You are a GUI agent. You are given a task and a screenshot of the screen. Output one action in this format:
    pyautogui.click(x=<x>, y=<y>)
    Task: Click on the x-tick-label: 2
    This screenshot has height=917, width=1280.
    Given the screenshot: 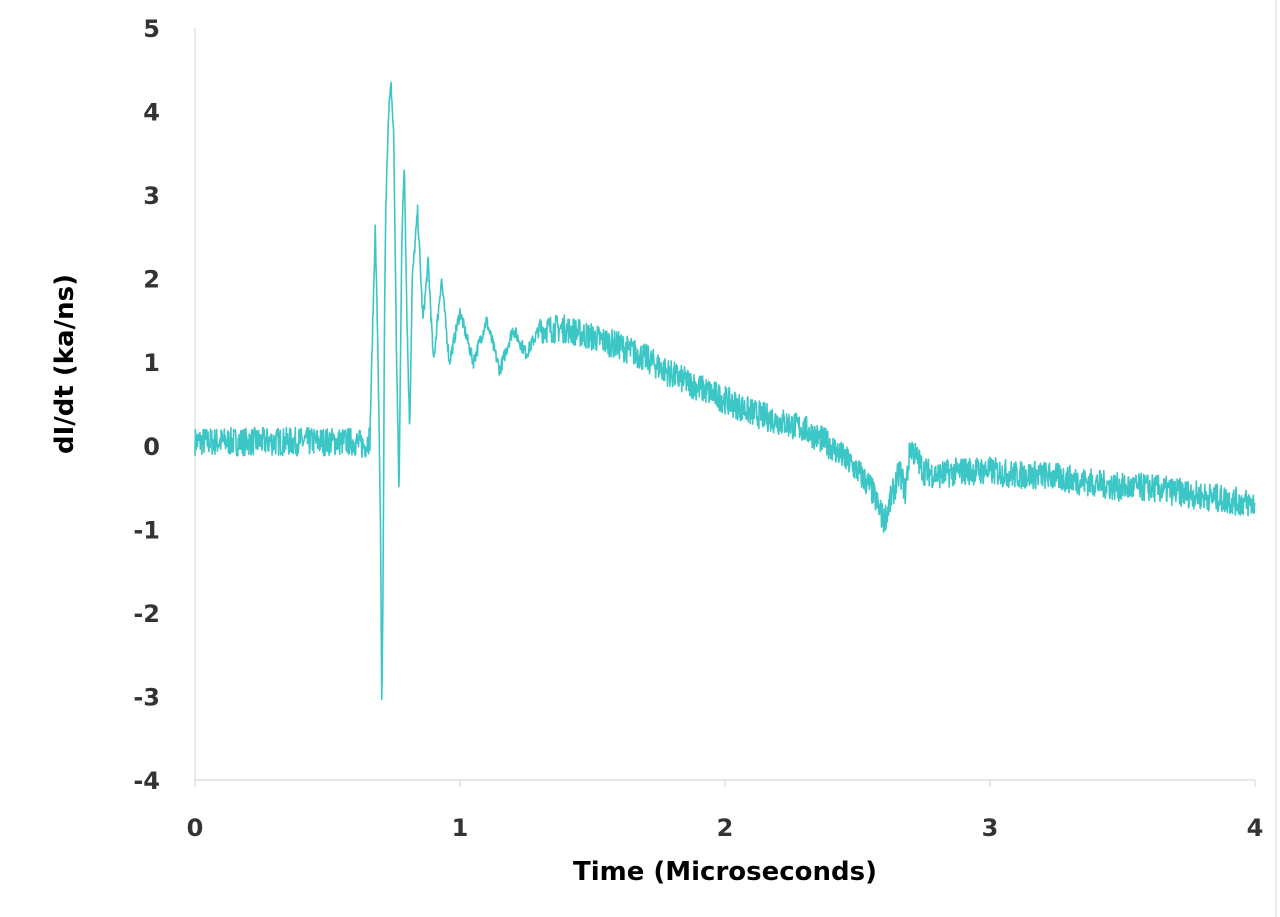 What is the action you would take?
    pyautogui.click(x=725, y=828)
    